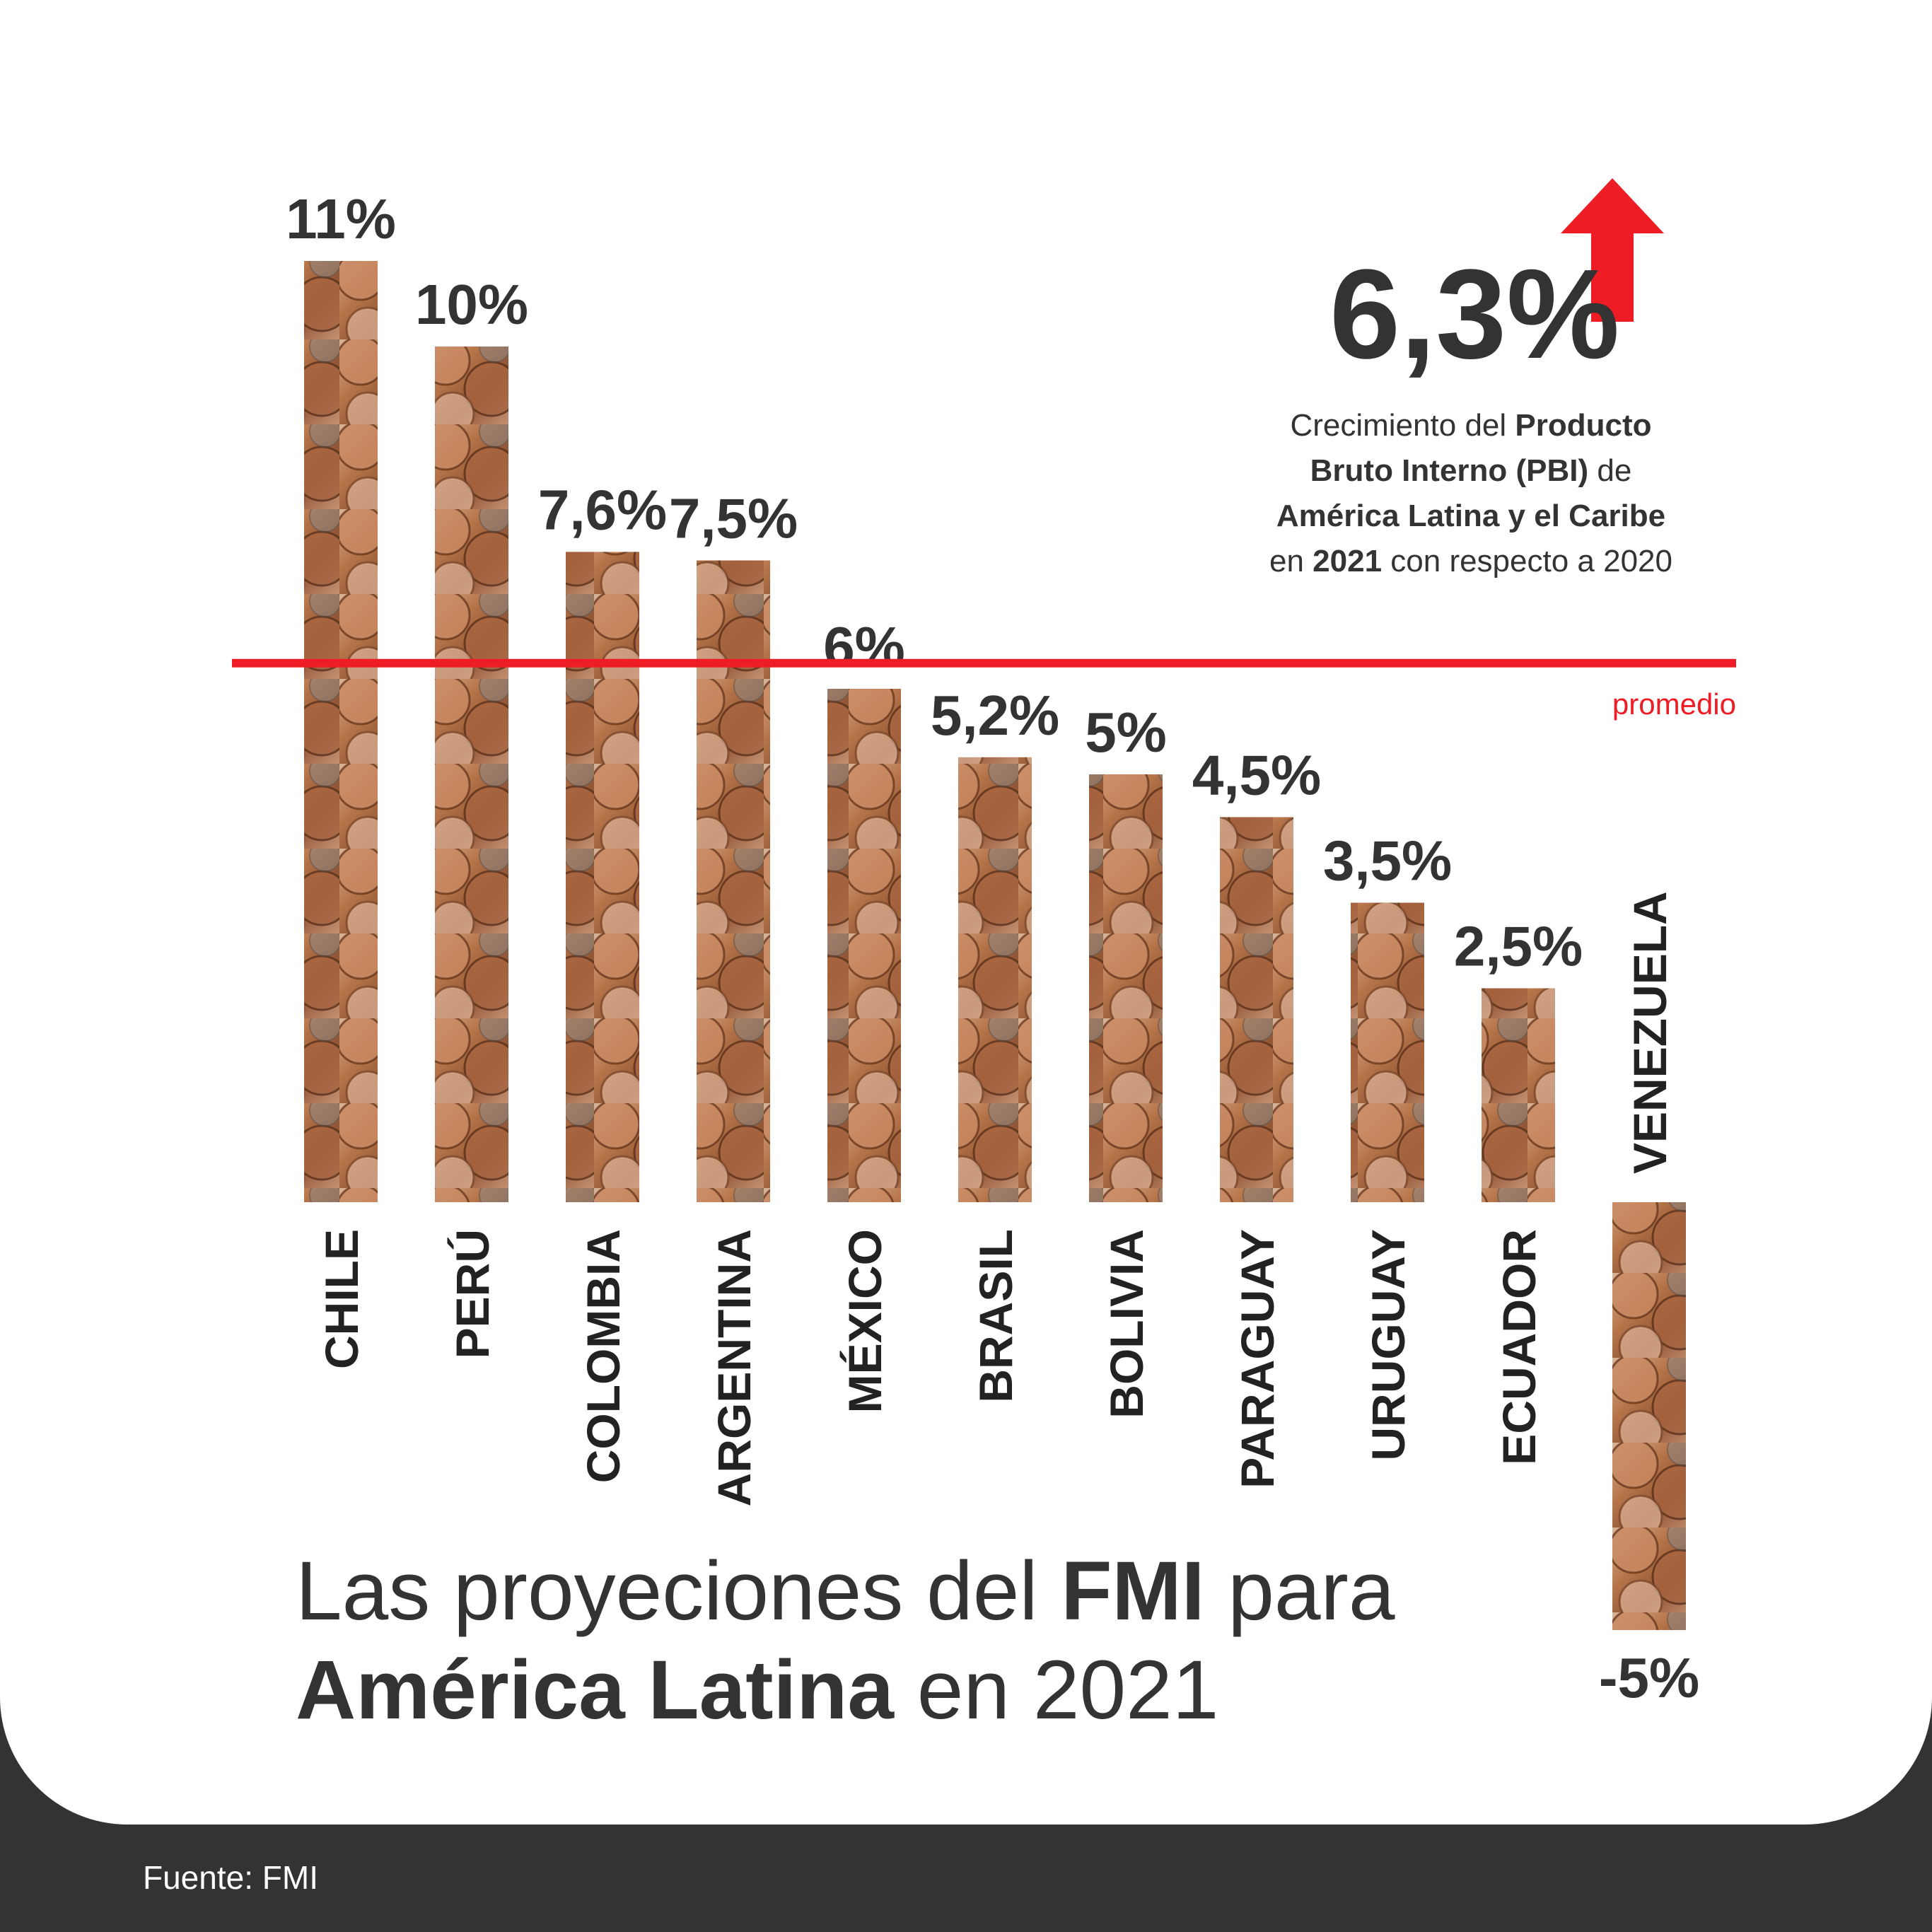 The image size is (1932, 1932). Describe the element at coordinates (865, 1321) in the screenshot. I see `category-label-mexico: MÉXICO` at that location.